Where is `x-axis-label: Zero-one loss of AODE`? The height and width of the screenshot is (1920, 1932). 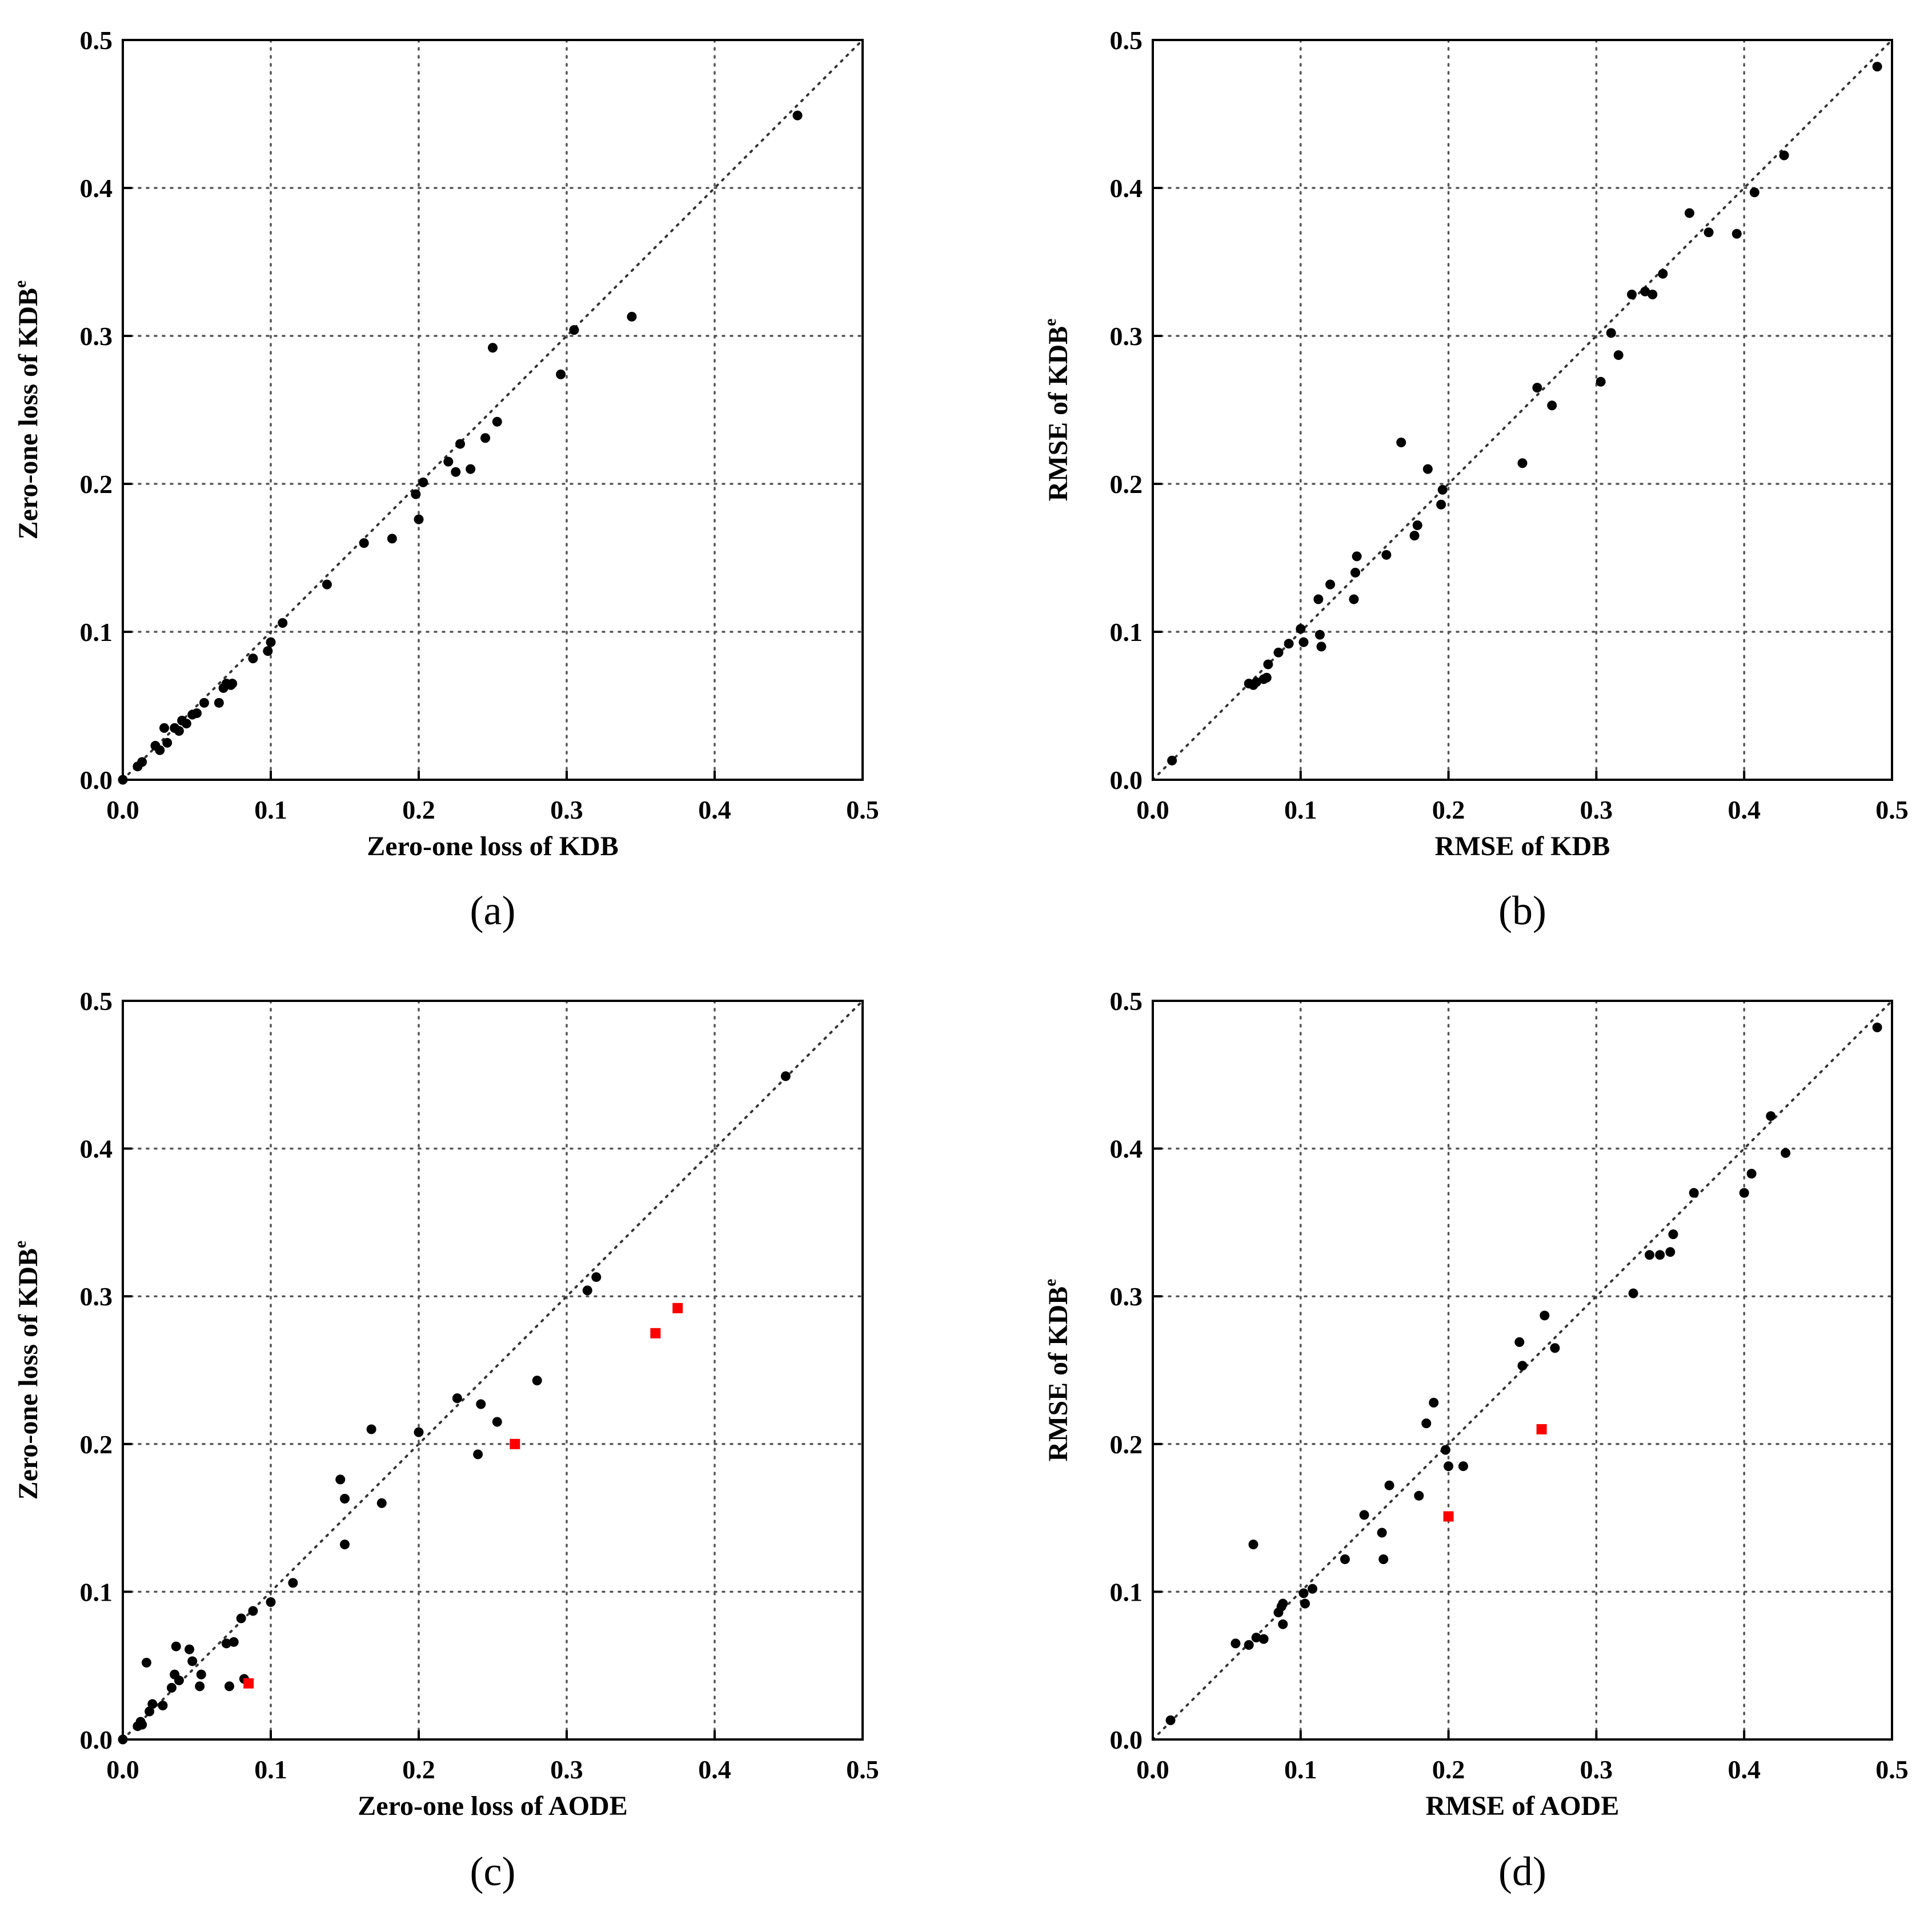
x-axis-label: Zero-one loss of AODE is located at coordinates (492, 1806).